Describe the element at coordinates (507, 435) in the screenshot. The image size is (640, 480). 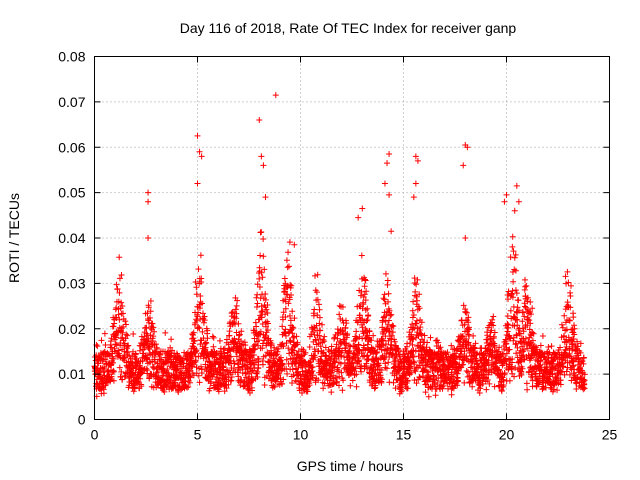
I see `x-tick-label: 20` at that location.